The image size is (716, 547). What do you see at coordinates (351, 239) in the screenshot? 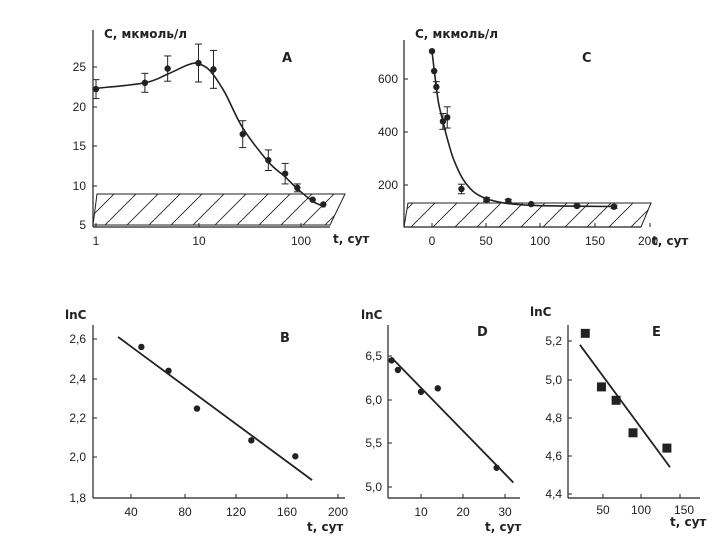
I see `panel-a-xlabel: t, сут` at bounding box center [351, 239].